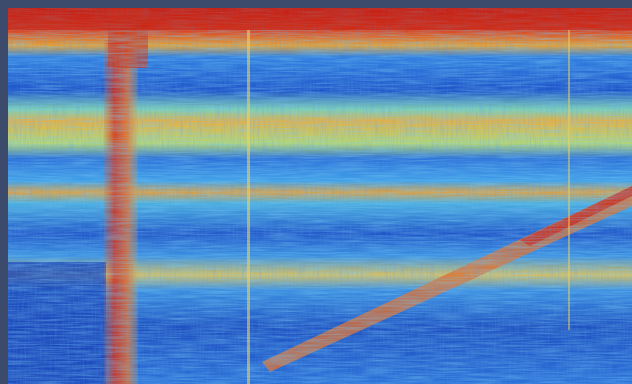 This screenshot has height=384, width=632. I want to click on top-band, so click(320, 19).